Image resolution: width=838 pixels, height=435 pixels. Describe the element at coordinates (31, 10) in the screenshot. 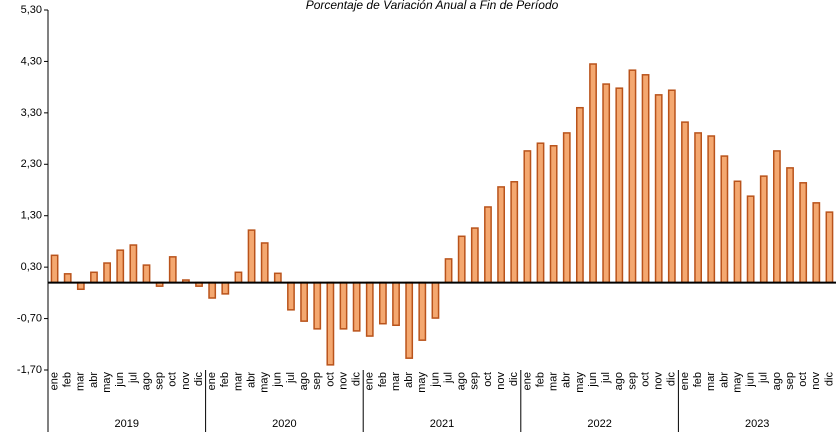

I see `y-tick-label: 5,30` at that location.